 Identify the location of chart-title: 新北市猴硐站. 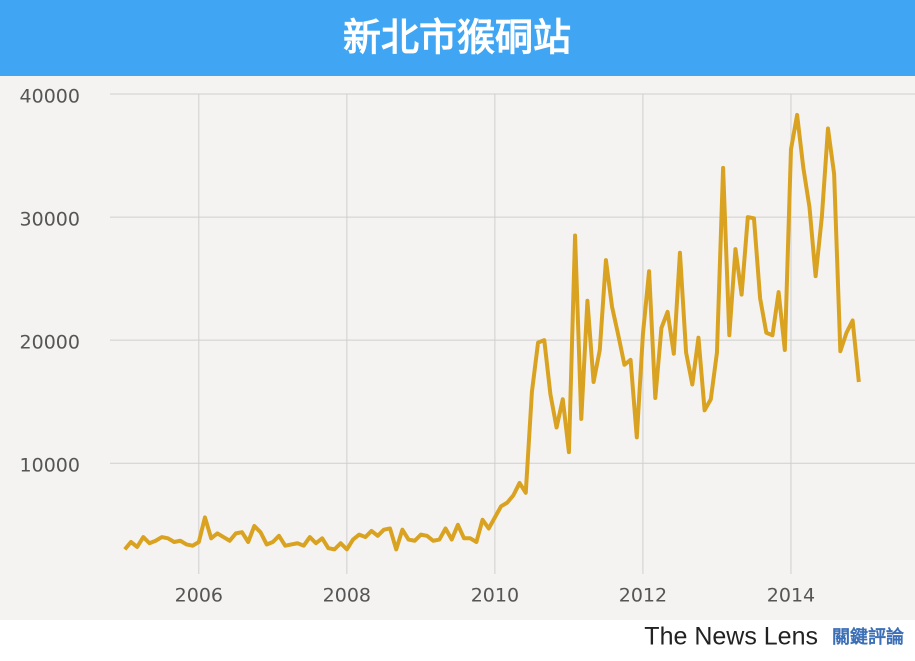
(457, 38).